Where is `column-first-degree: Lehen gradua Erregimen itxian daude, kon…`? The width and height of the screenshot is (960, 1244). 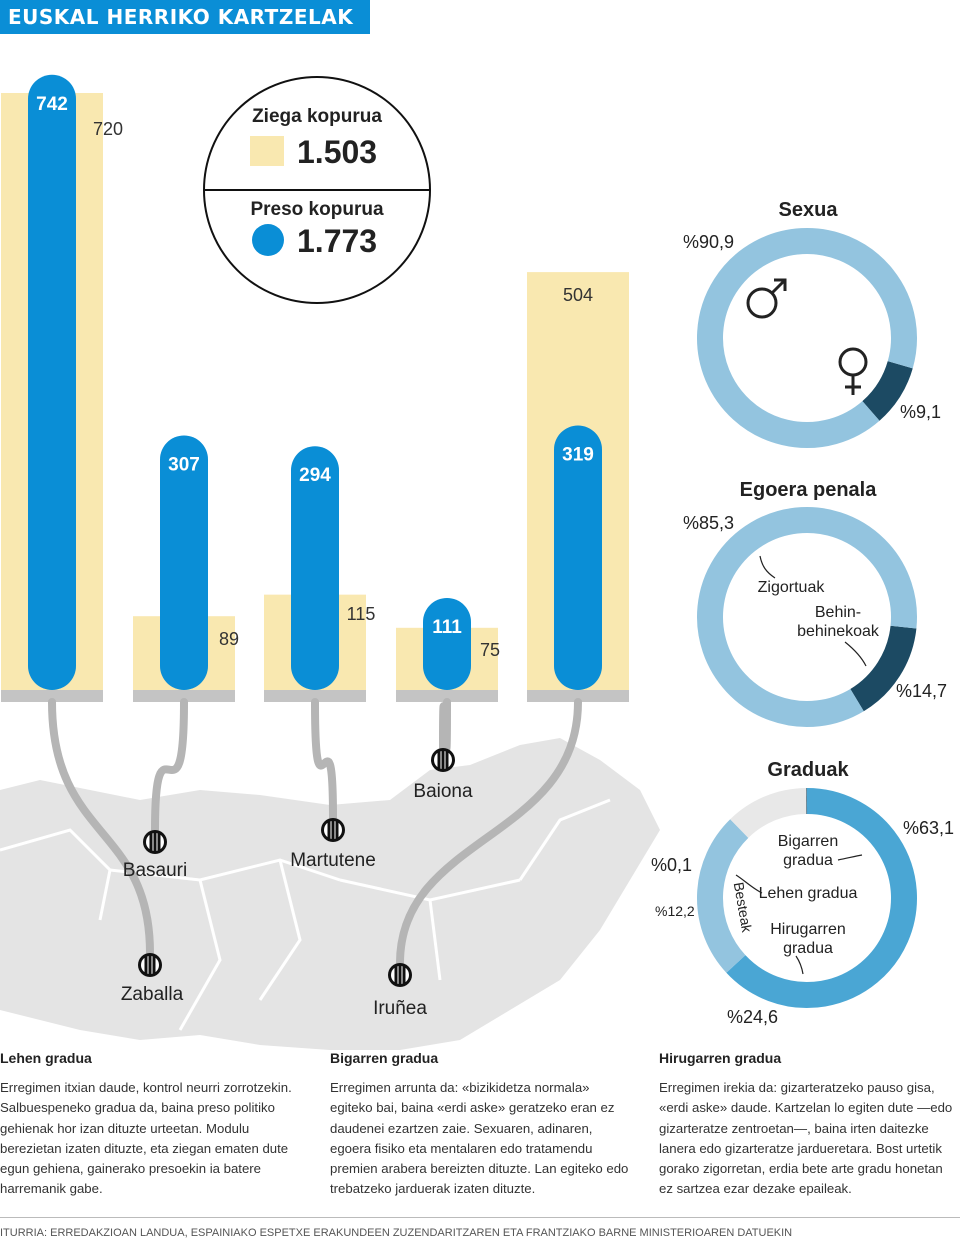
column-first-degree: Lehen gradua Erregimen itxian daude, kon… is located at coordinates (150, 1125).